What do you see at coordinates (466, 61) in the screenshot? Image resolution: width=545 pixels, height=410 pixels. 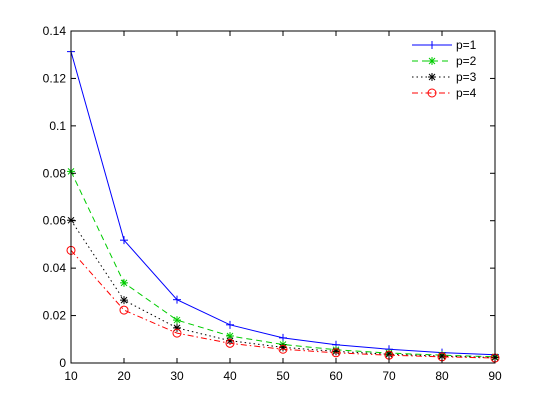 I see `legend-label: p=2` at bounding box center [466, 61].